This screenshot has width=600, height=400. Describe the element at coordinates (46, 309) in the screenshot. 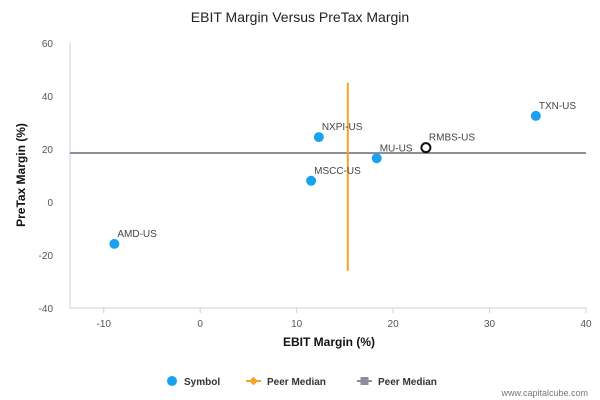

I see `y-tick-label: -40` at that location.